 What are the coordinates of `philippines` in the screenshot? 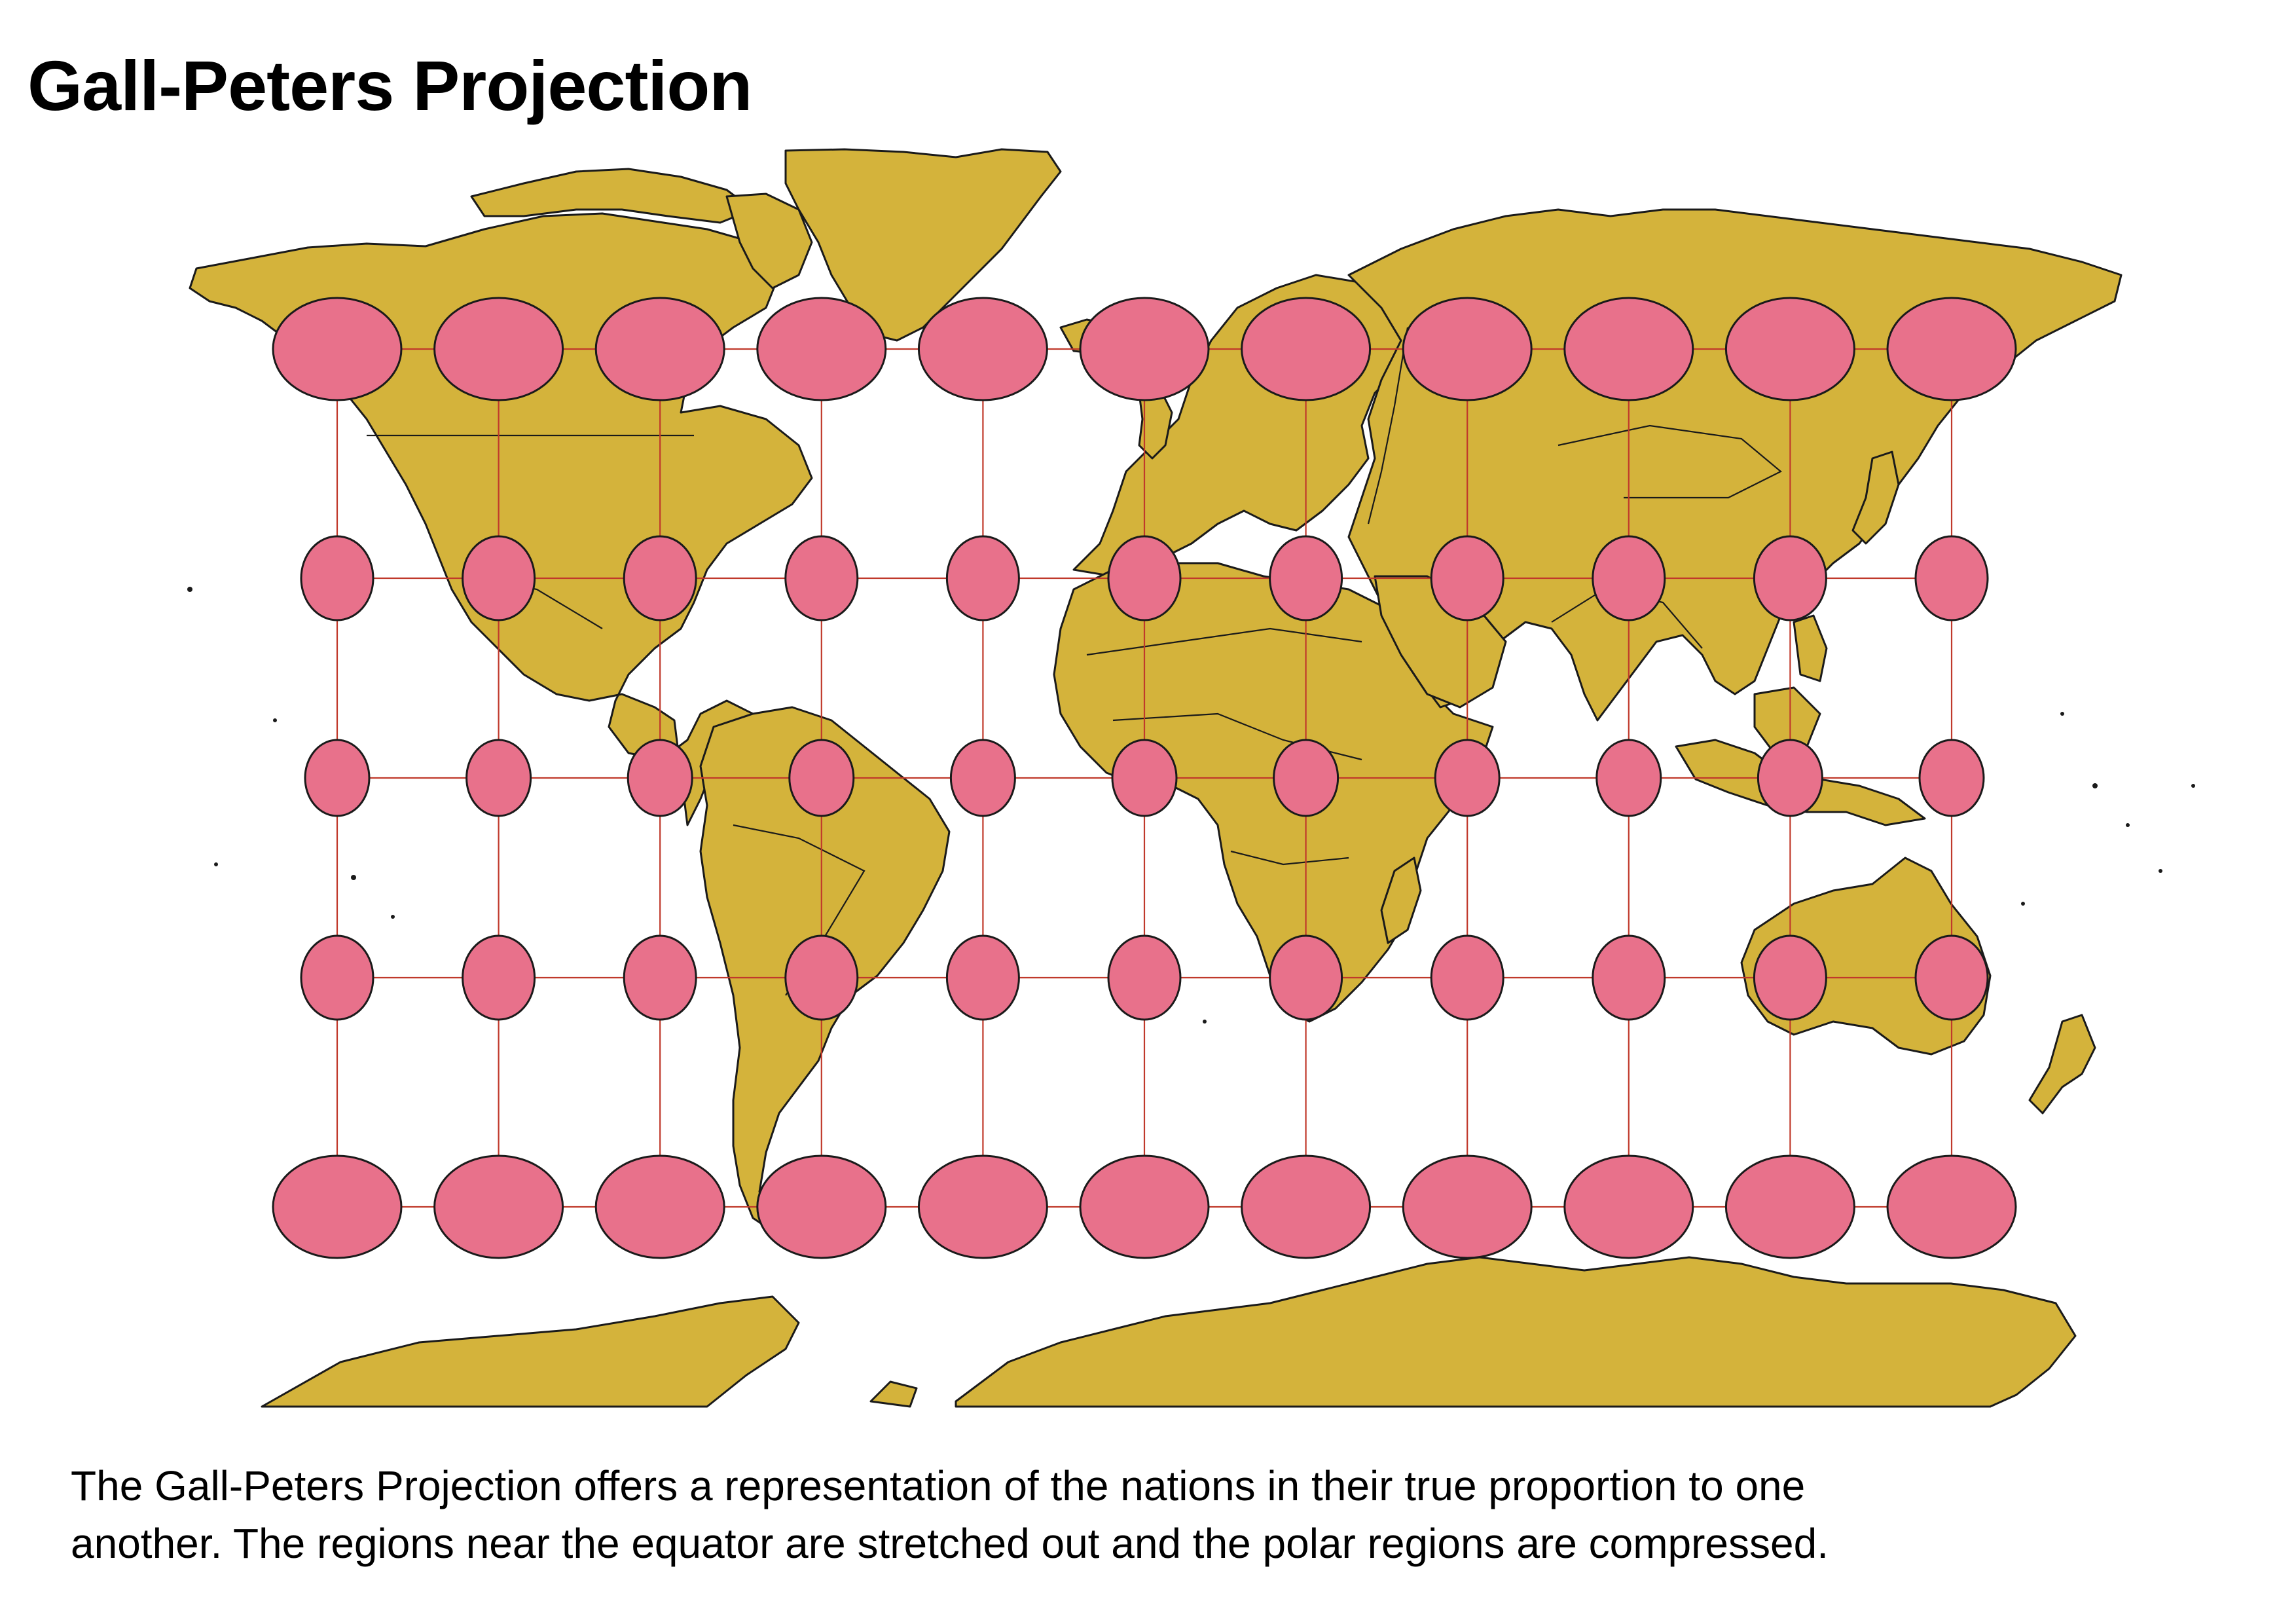 It's located at (1810, 648).